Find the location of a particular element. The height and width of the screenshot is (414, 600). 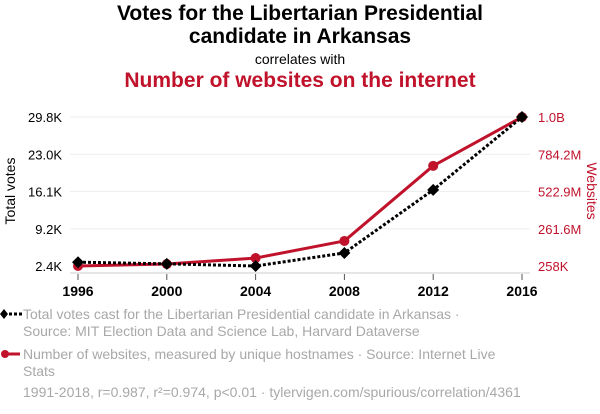

legend-websites-line2: Stats is located at coordinates (39, 371).